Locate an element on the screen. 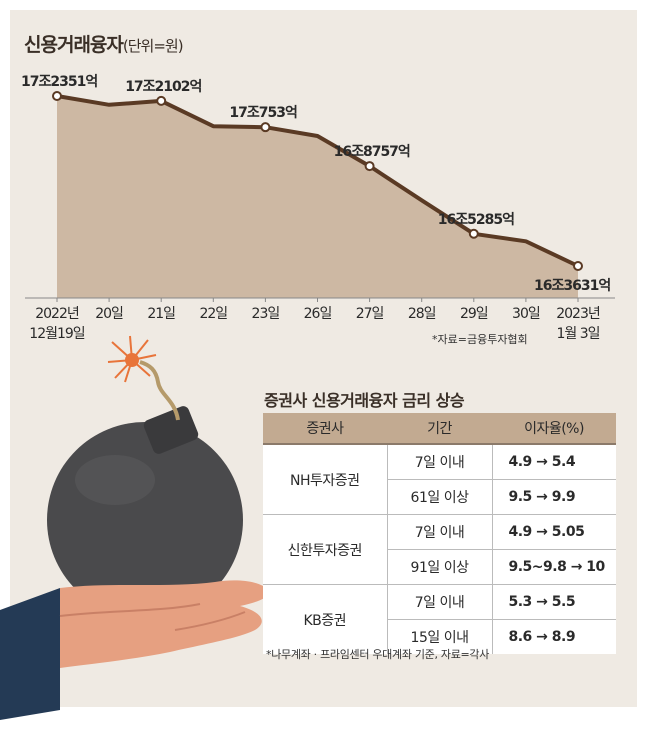  x-tick-label: 22일 is located at coordinates (213, 314).